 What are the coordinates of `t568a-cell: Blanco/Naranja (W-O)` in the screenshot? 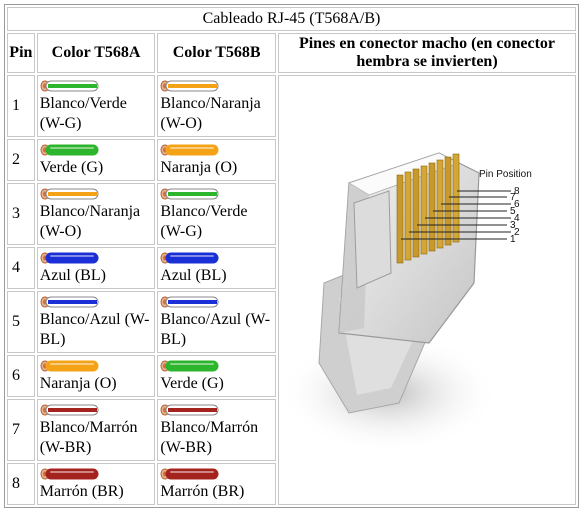 It's located at (96, 214).